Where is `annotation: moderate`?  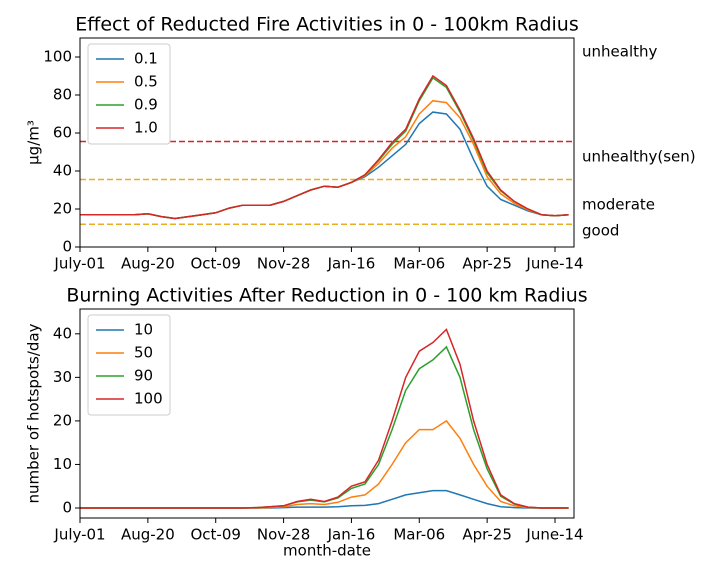 annotation: moderate is located at coordinates (618, 205).